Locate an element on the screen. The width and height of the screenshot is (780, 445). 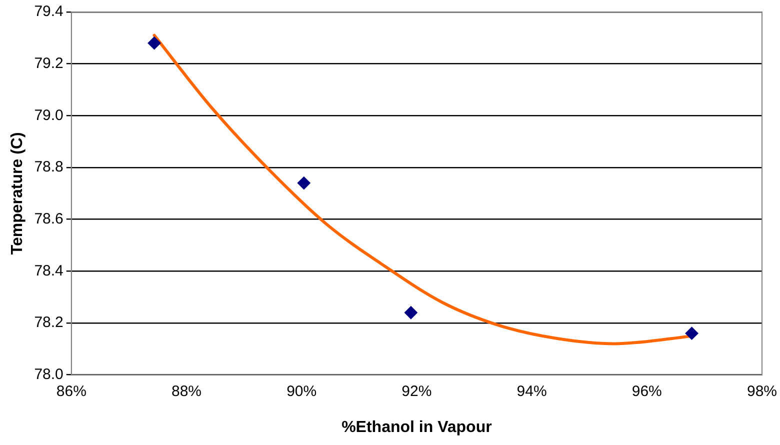
y-tick-label: 78.8 is located at coordinates (49, 167).